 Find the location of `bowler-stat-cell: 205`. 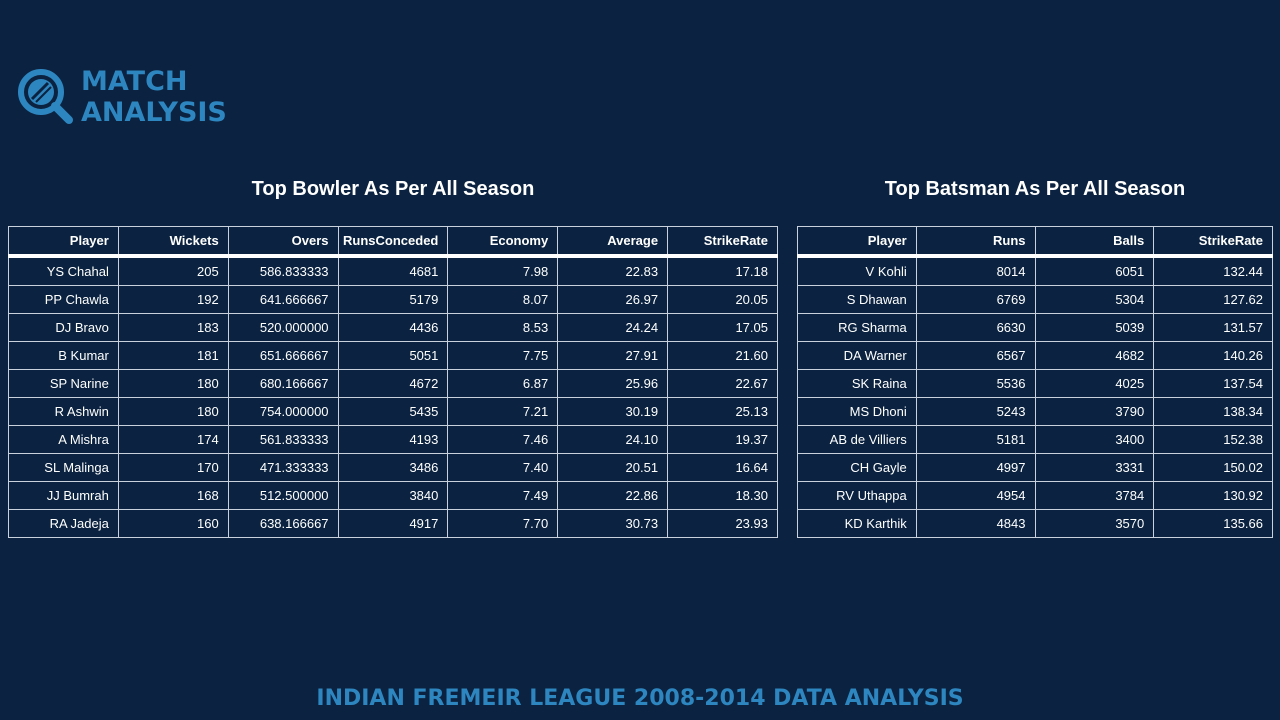

bowler-stat-cell: 205 is located at coordinates (173, 270).